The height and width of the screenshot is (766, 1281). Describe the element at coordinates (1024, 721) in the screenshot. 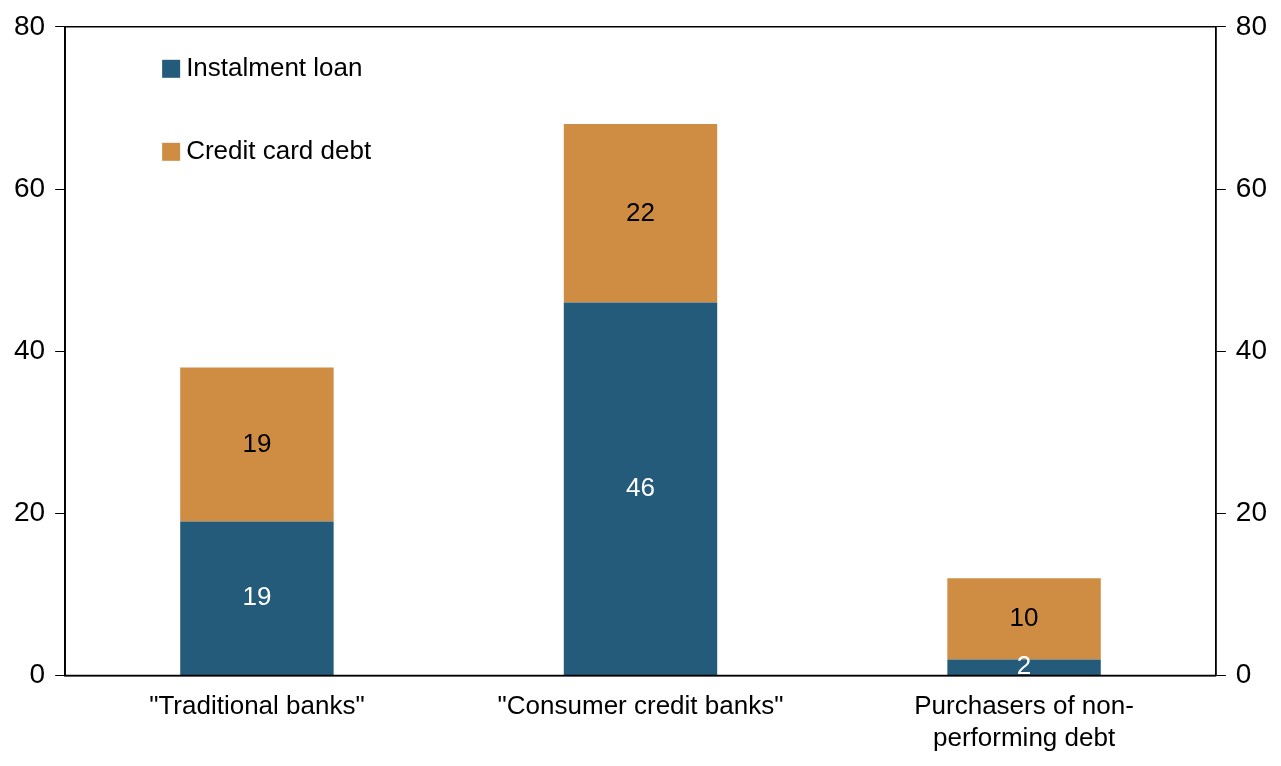

I see `x-tick-label: Purchasers of non-performing debt` at that location.